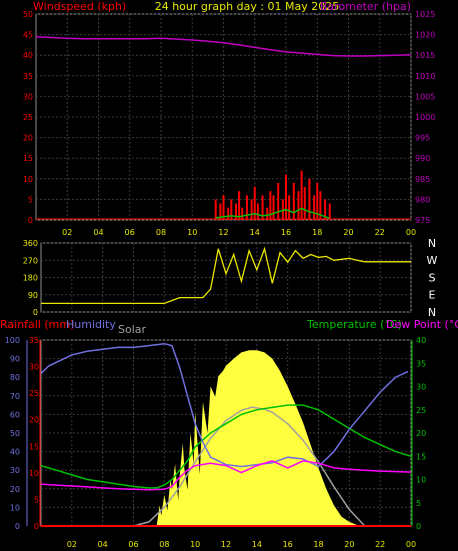 The width and height of the screenshot is (458, 551). What do you see at coordinates (132, 329) in the screenshot?
I see `solar-legend: Solar` at bounding box center [132, 329].